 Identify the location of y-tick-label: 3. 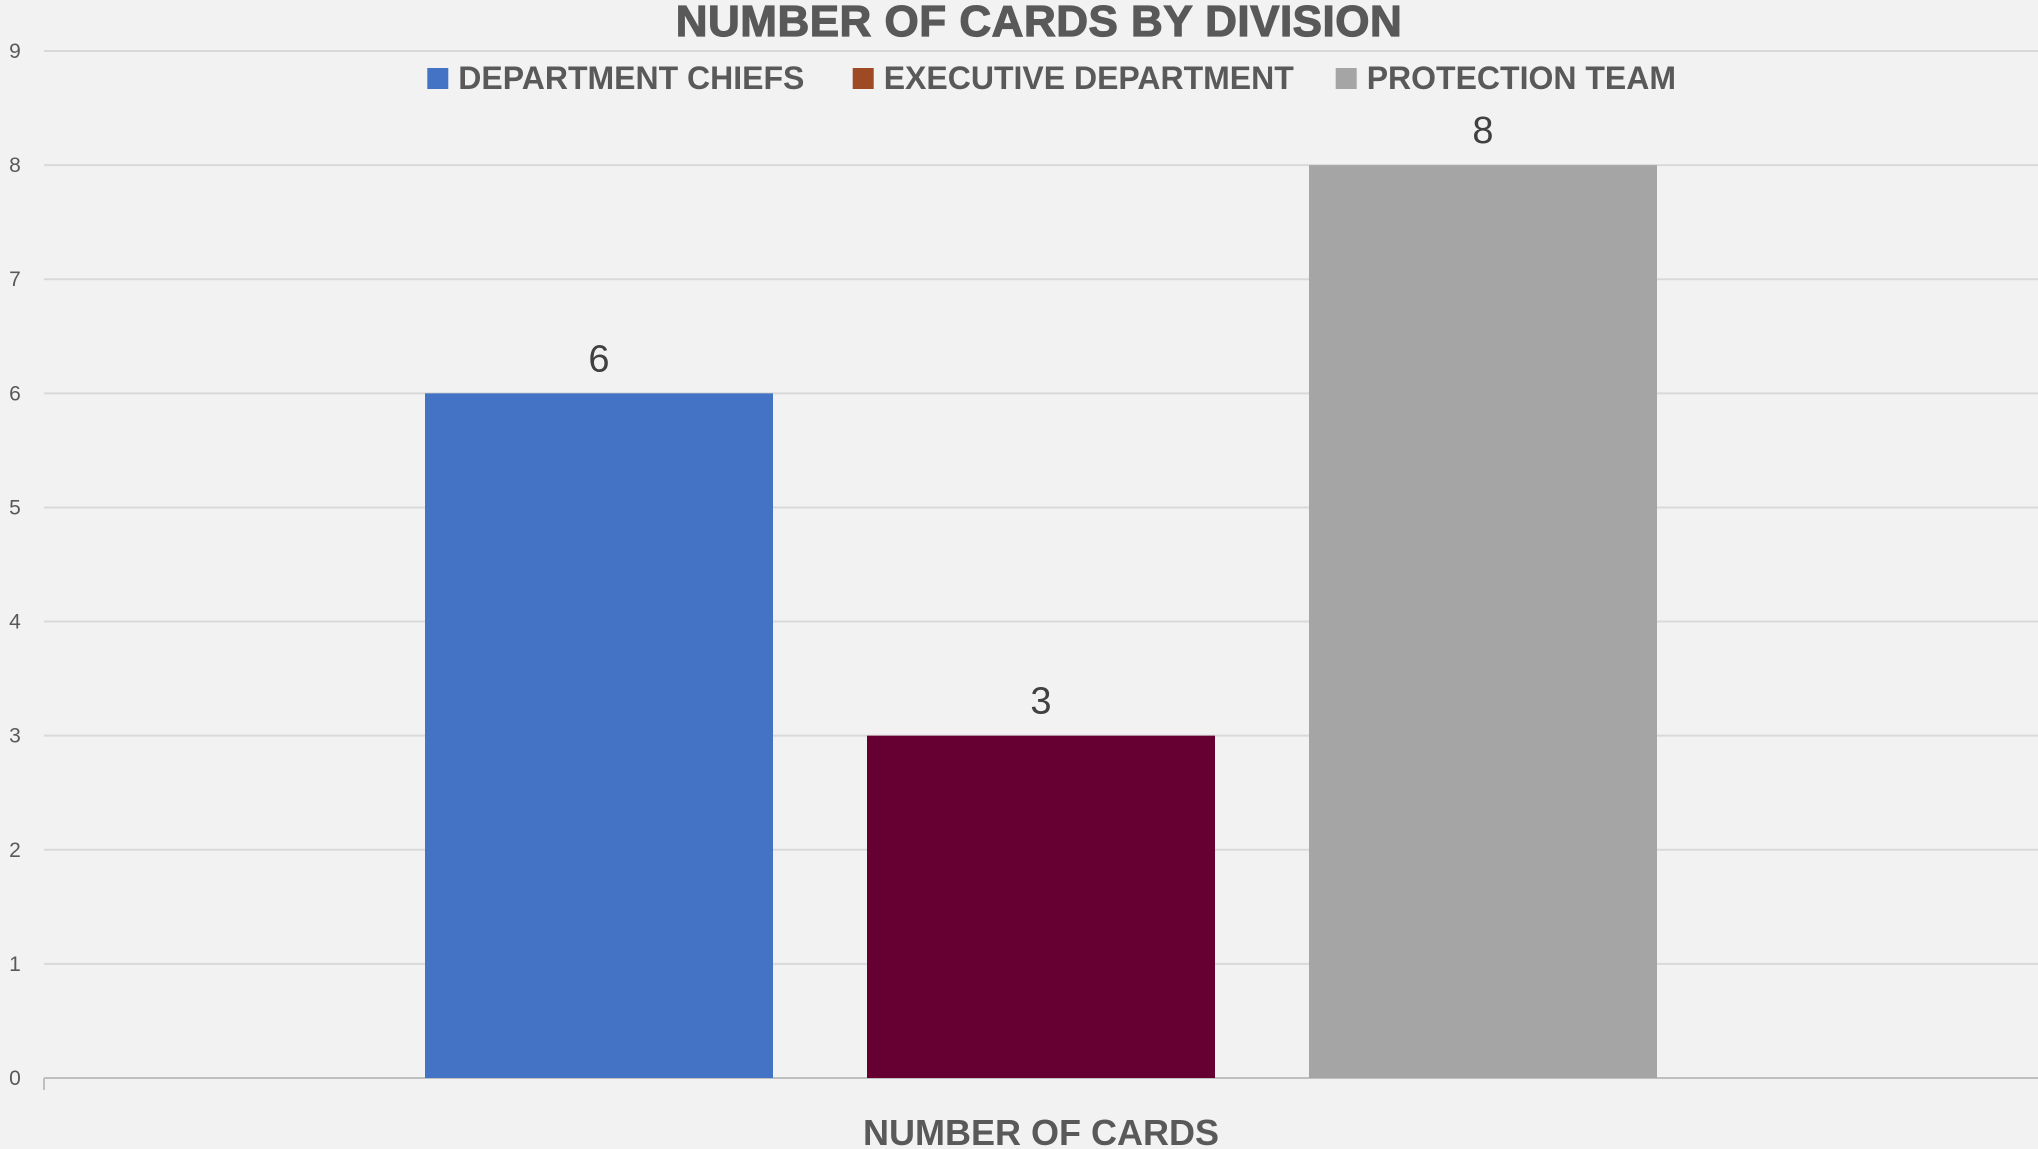
(15, 736).